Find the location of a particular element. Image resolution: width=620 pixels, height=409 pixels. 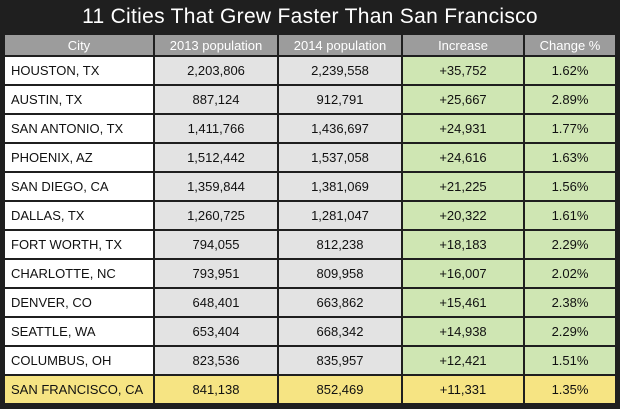

population-2014-cell: 1,436,697 is located at coordinates (340, 128).